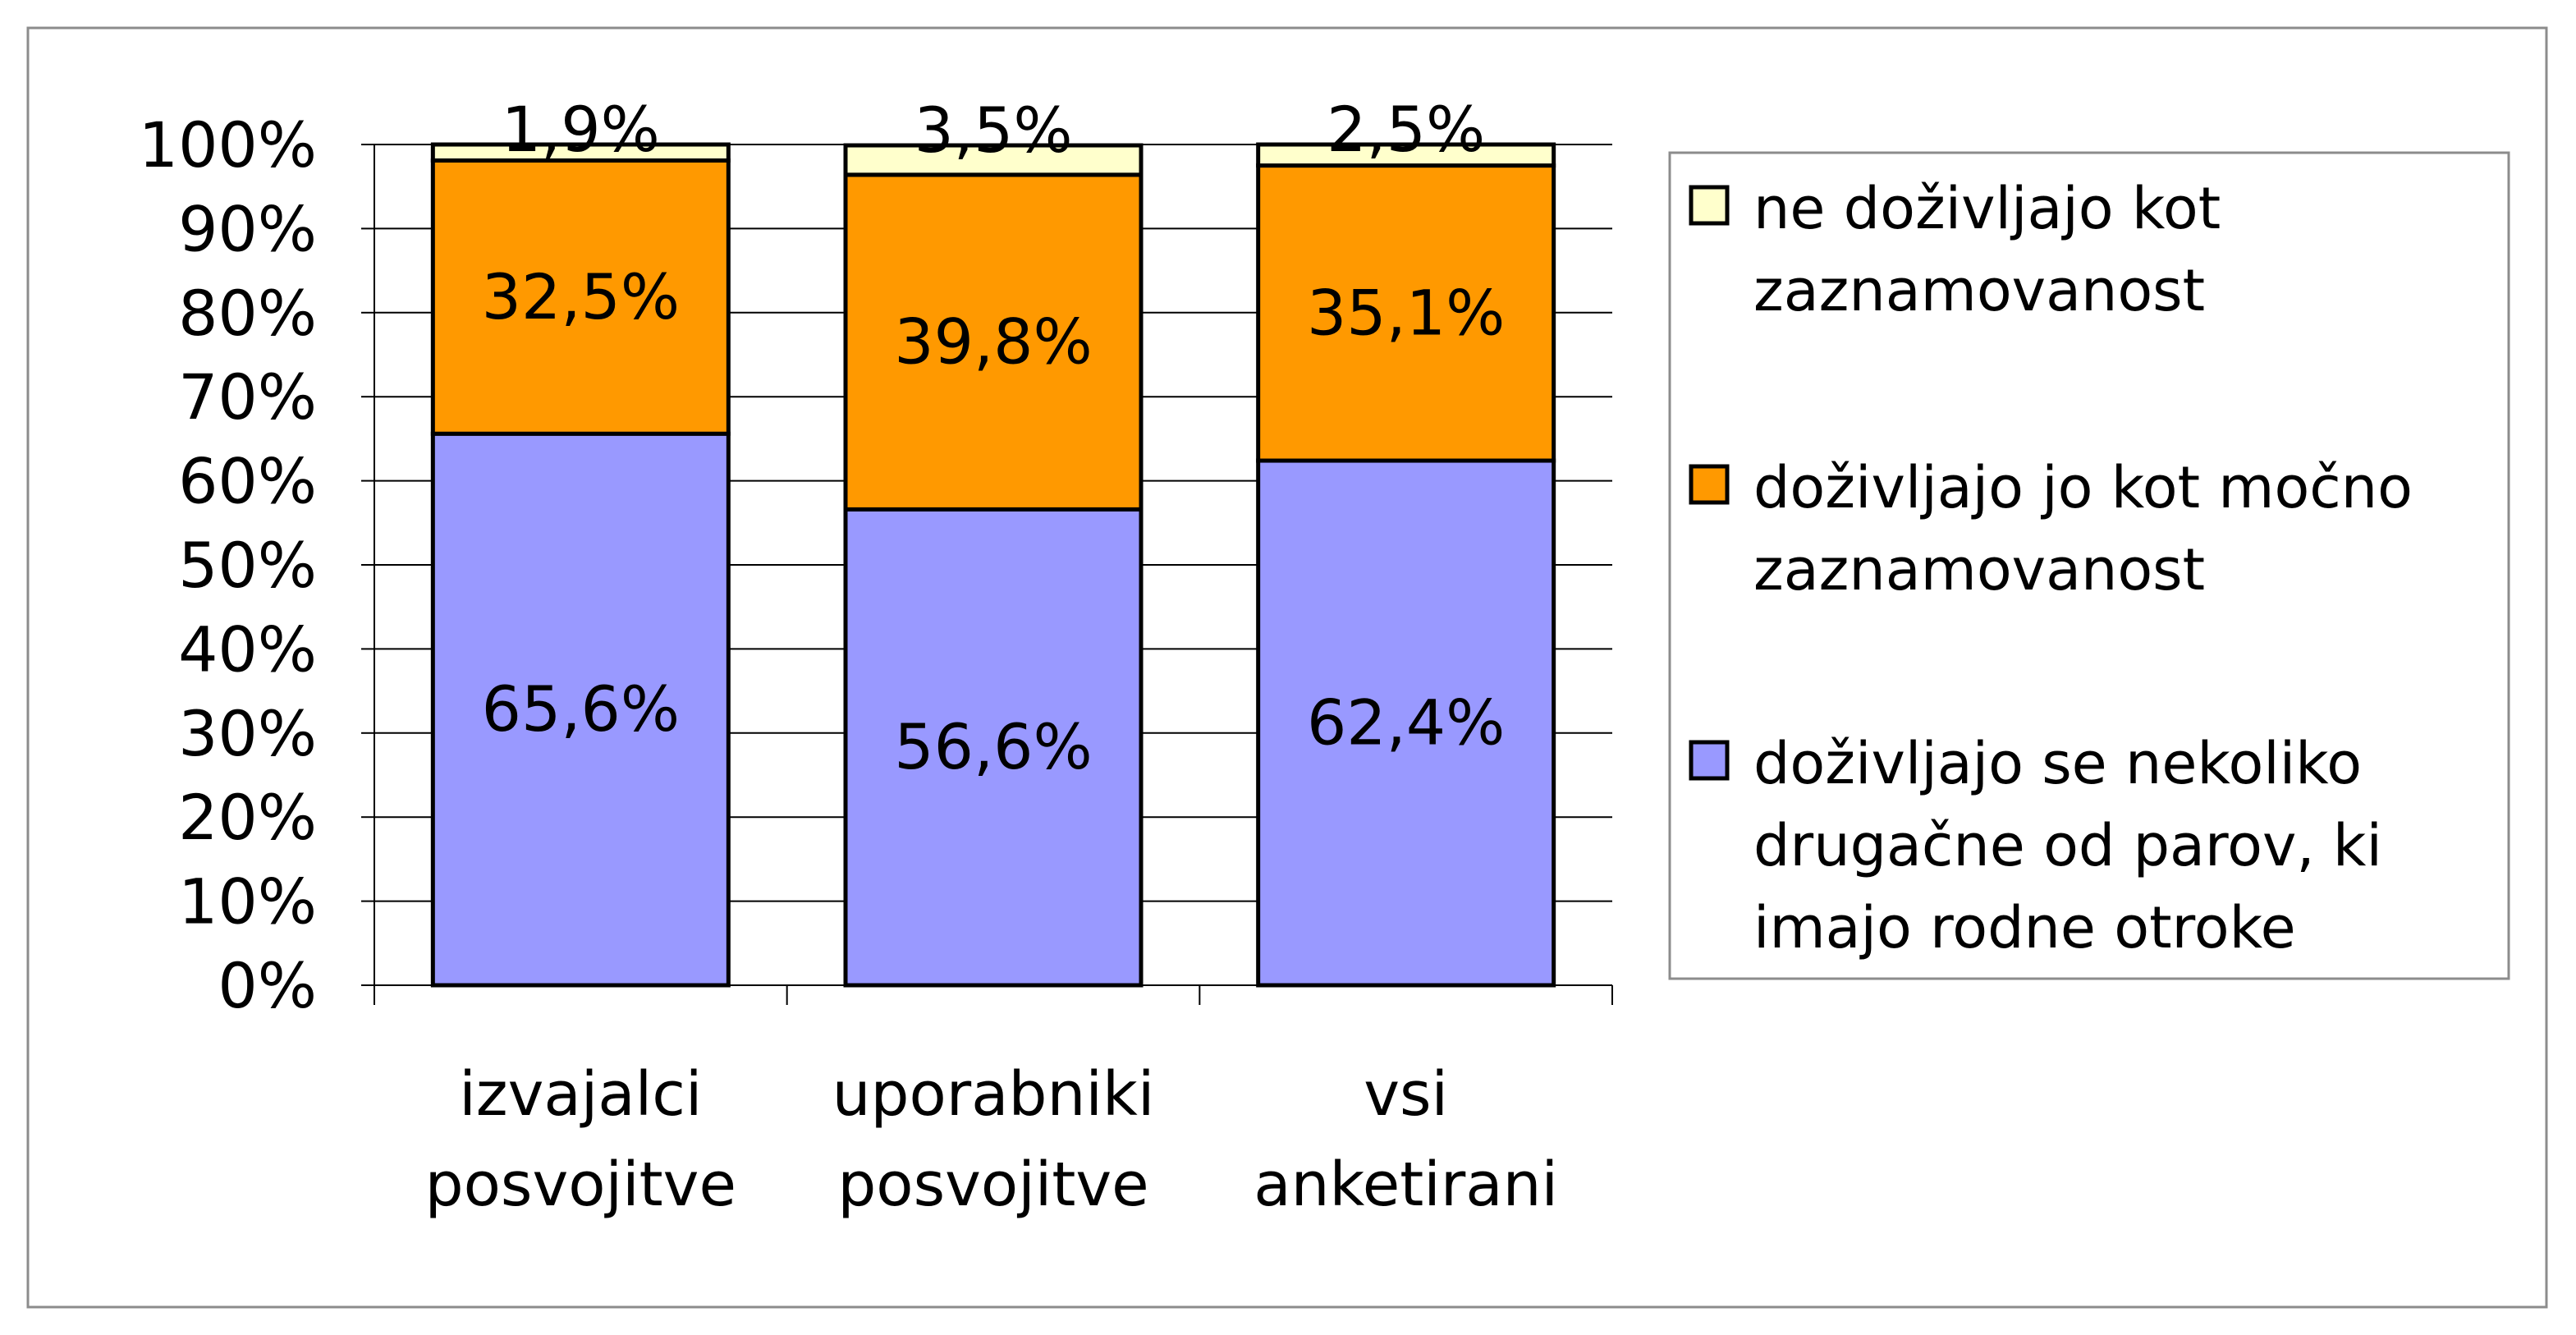 This screenshot has width=2576, height=1335. I want to click on legend-label-line: doživljajo se nekoliko, so click(2058, 763).